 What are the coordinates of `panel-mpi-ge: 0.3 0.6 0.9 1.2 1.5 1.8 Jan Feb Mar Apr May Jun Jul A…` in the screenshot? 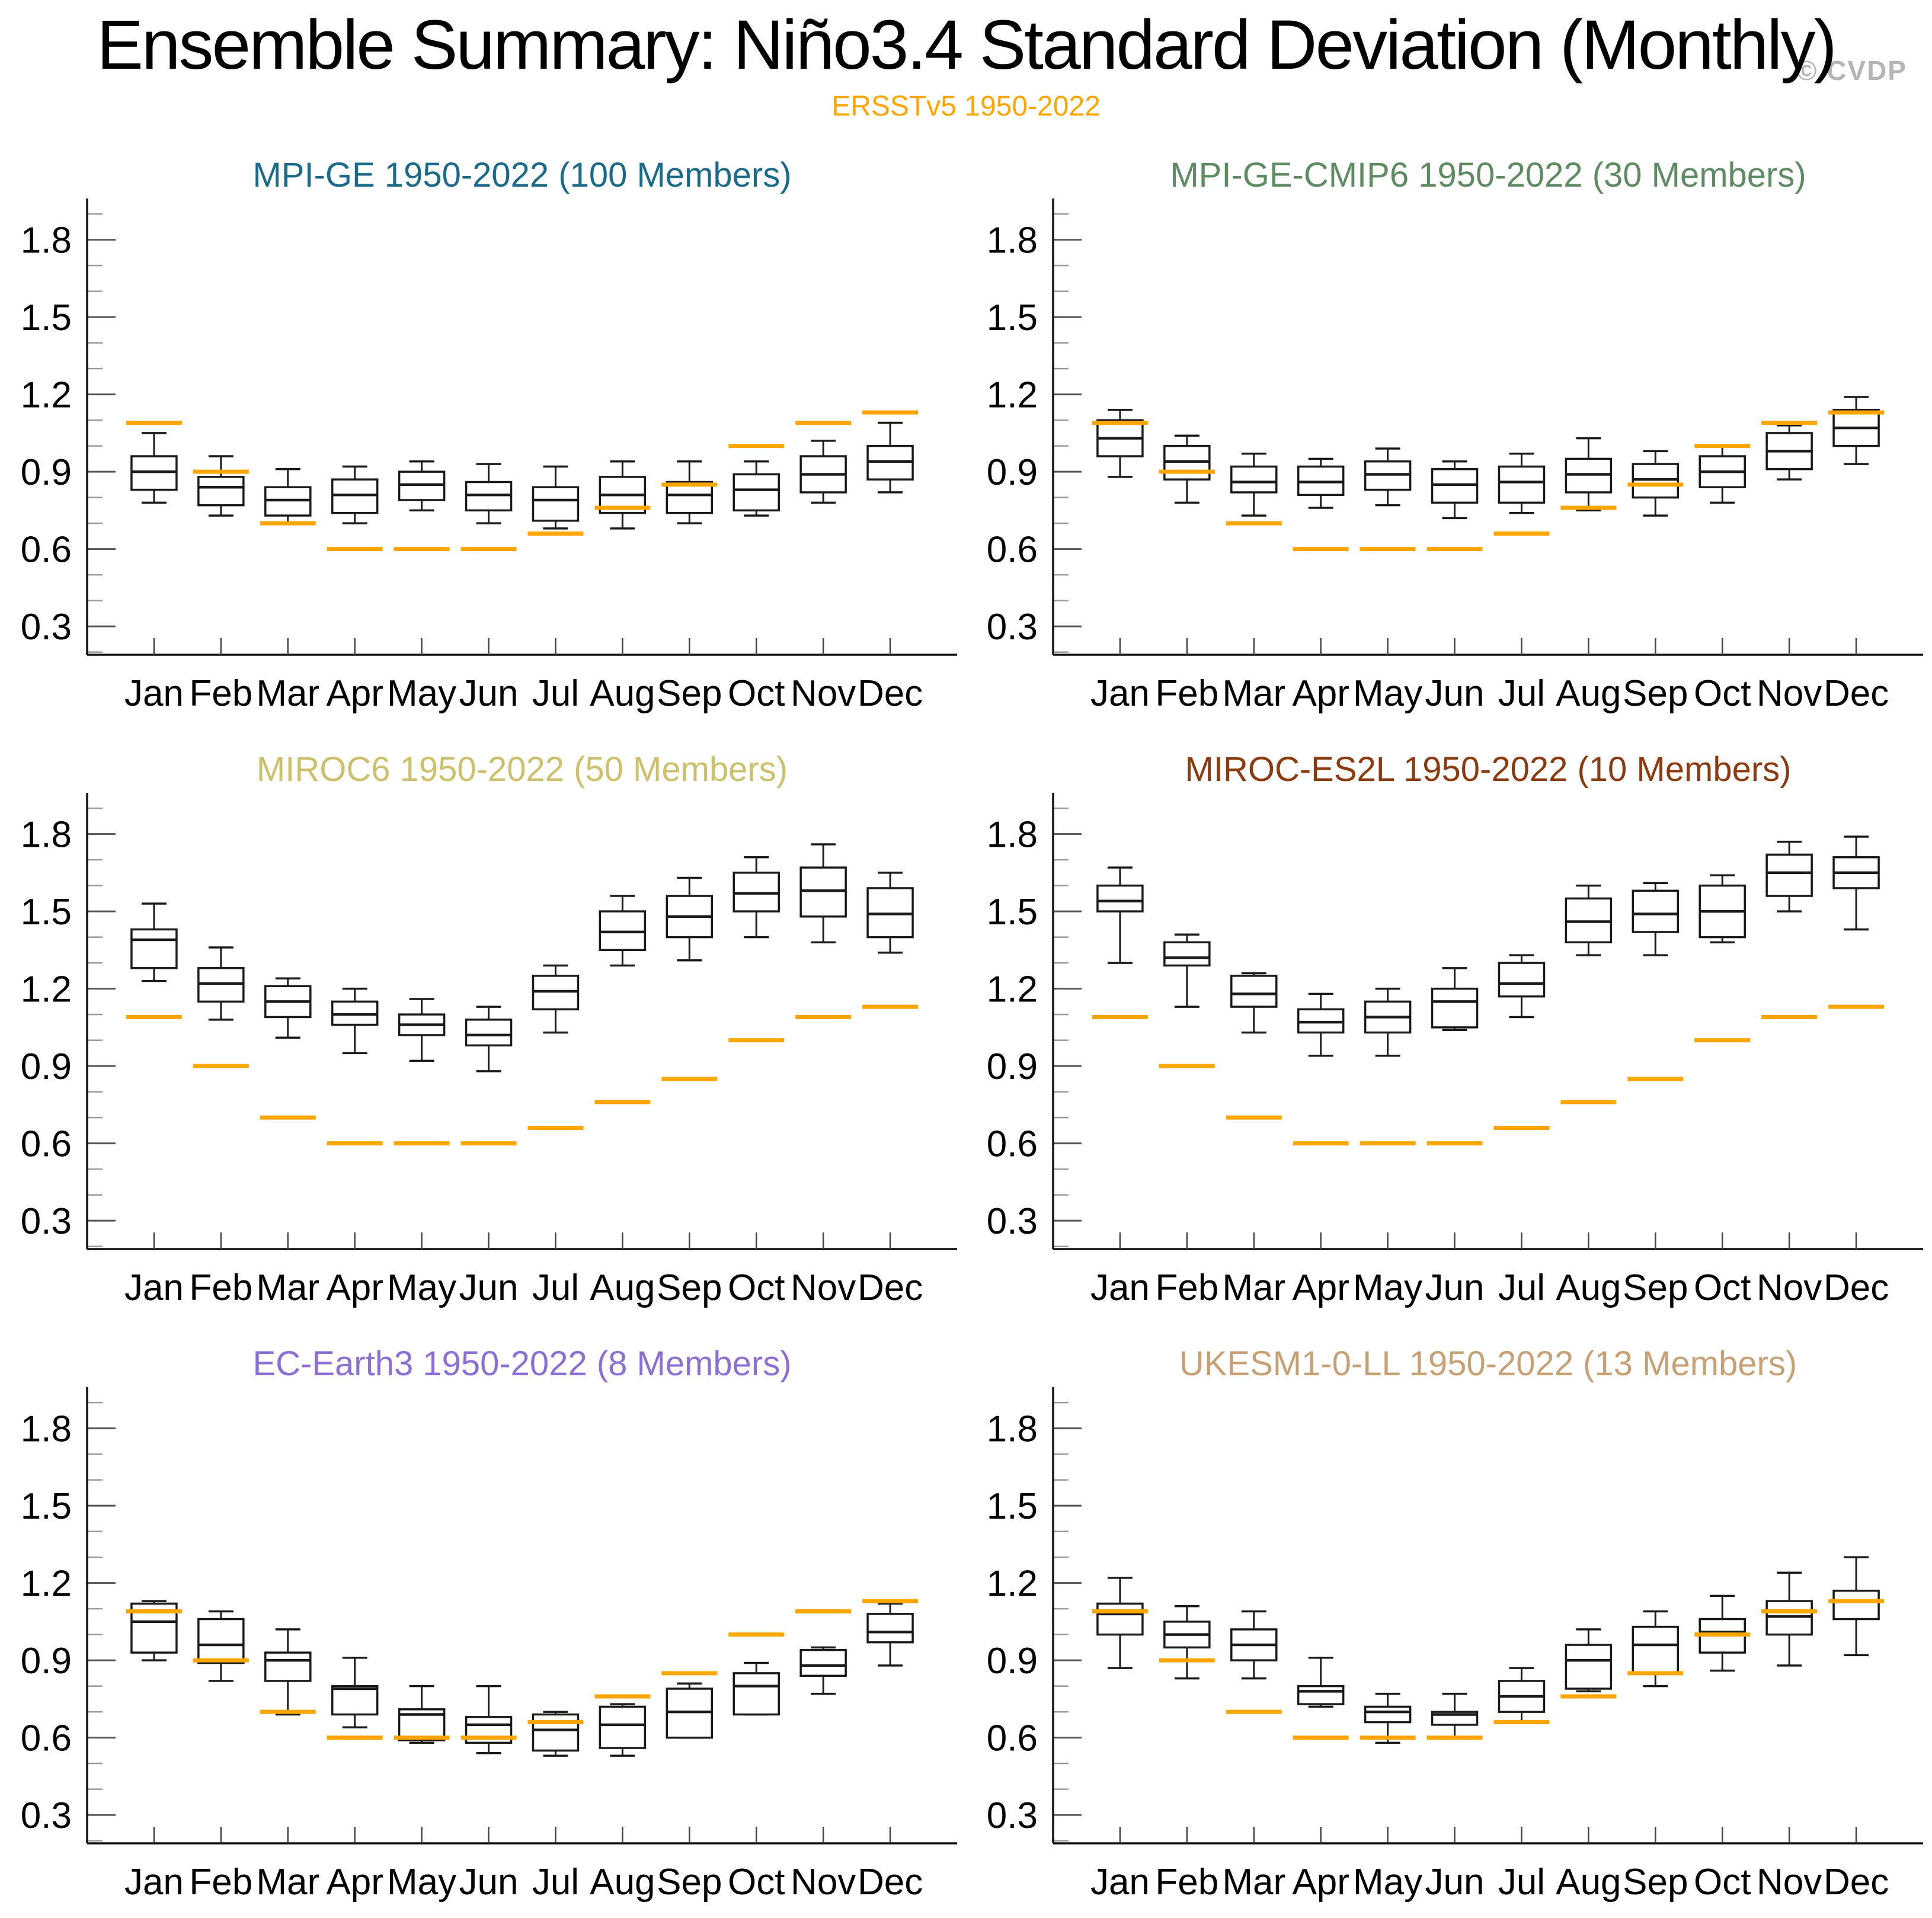 It's located at (489, 456).